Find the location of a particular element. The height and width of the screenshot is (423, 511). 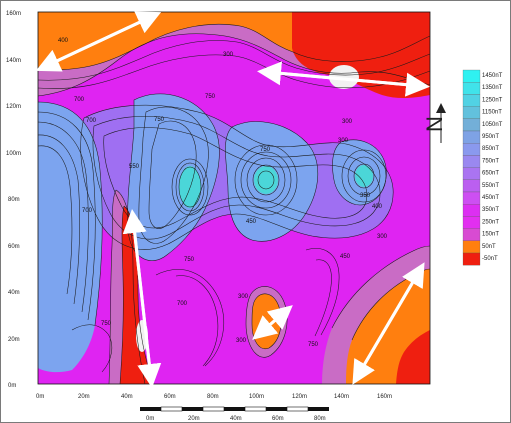

x-tick-label: 100m is located at coordinates (256, 397).